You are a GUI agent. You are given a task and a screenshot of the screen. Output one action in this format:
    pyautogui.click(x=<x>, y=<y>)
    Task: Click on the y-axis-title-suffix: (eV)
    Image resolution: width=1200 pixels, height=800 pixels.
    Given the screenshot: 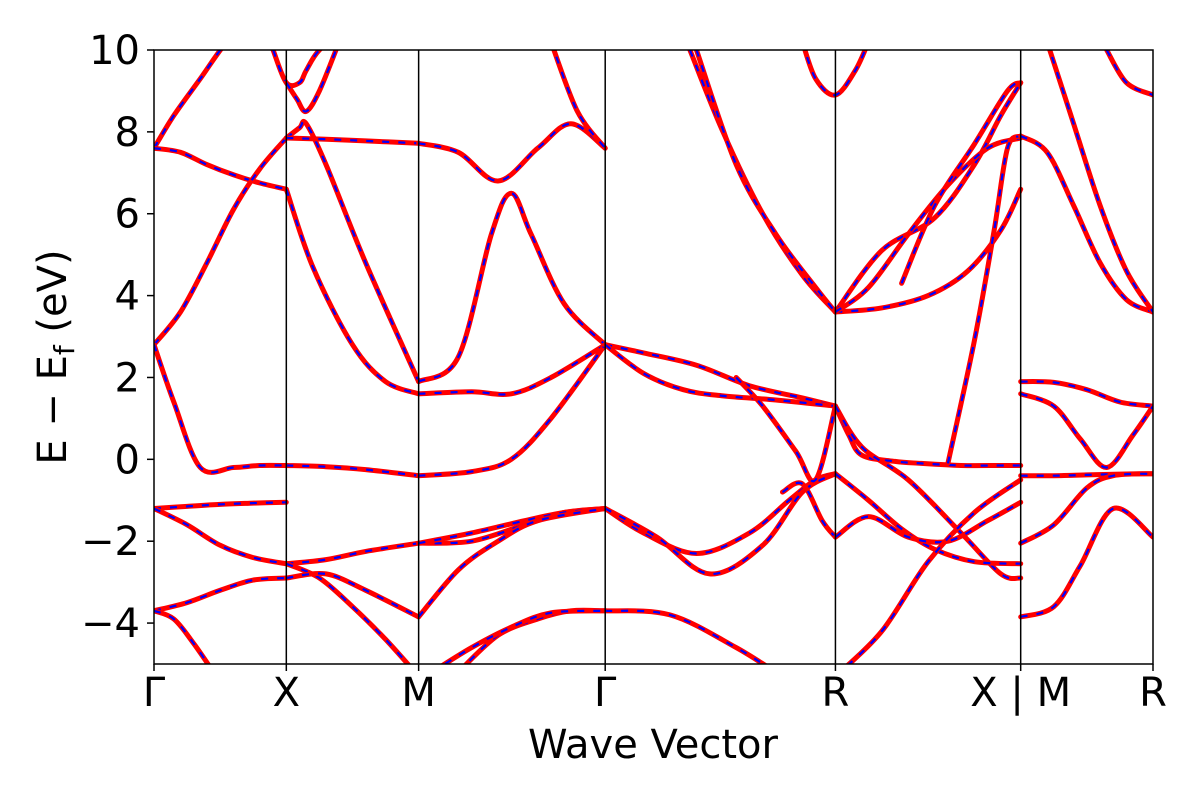 What is the action you would take?
    pyautogui.click(x=53, y=297)
    